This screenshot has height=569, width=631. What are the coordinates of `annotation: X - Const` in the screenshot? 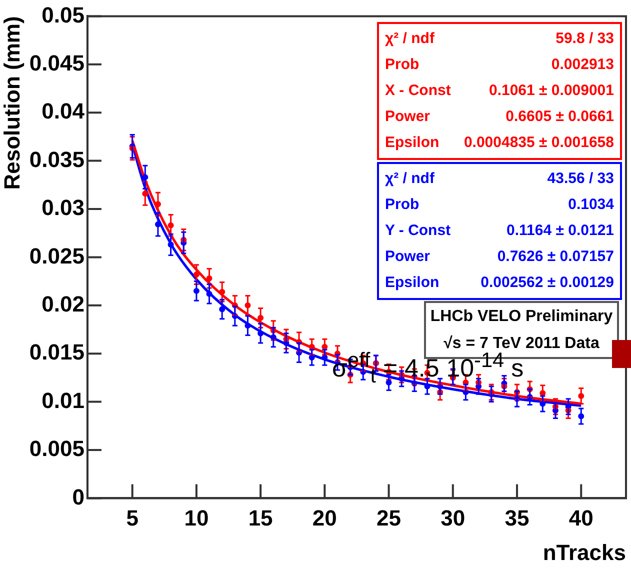 It's located at (418, 91).